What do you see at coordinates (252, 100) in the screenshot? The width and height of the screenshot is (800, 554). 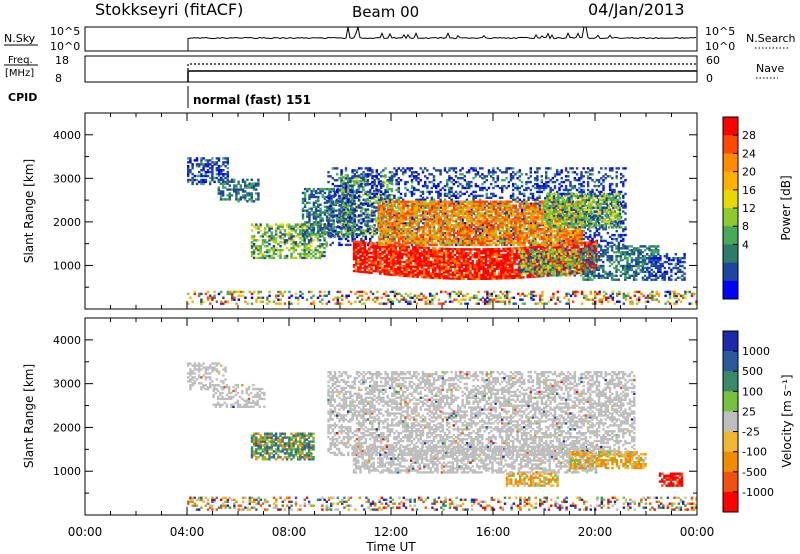 I see `cpid-value: normal (fast) 151` at bounding box center [252, 100].